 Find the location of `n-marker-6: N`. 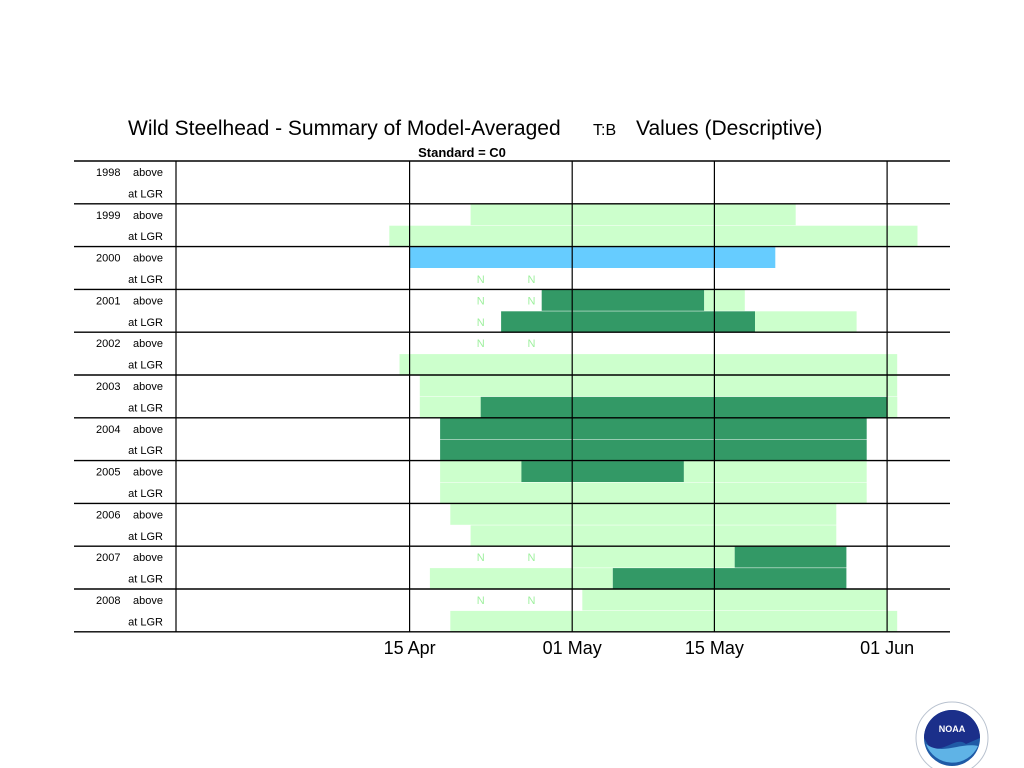

n-marker-6: N is located at coordinates (532, 344).